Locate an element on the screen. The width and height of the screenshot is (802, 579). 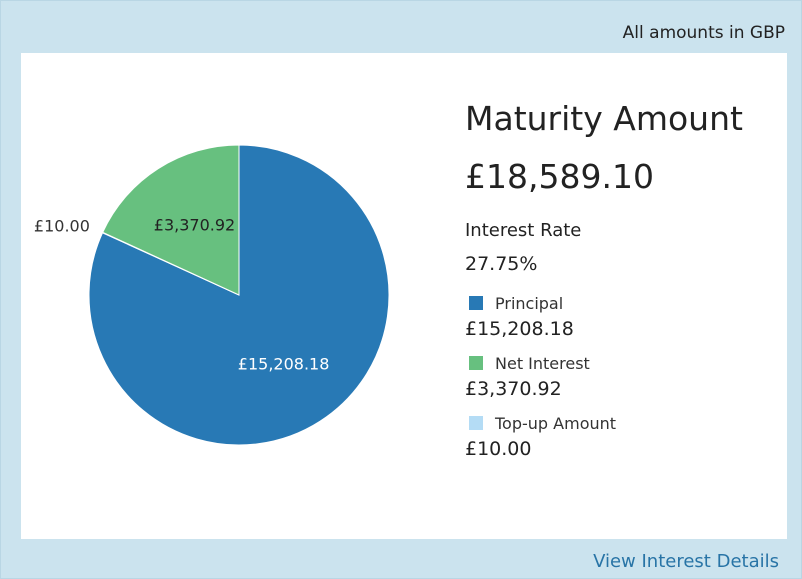
legend-value-top-up: £10.00 is located at coordinates (498, 449).